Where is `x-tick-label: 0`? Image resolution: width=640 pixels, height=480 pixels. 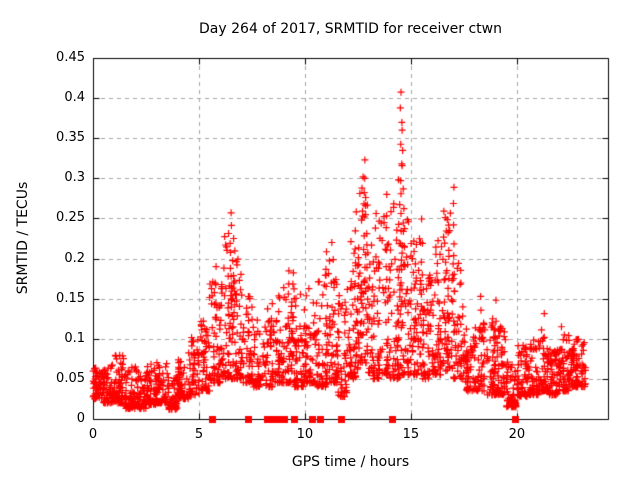 x-tick-label: 0 is located at coordinates (93, 434).